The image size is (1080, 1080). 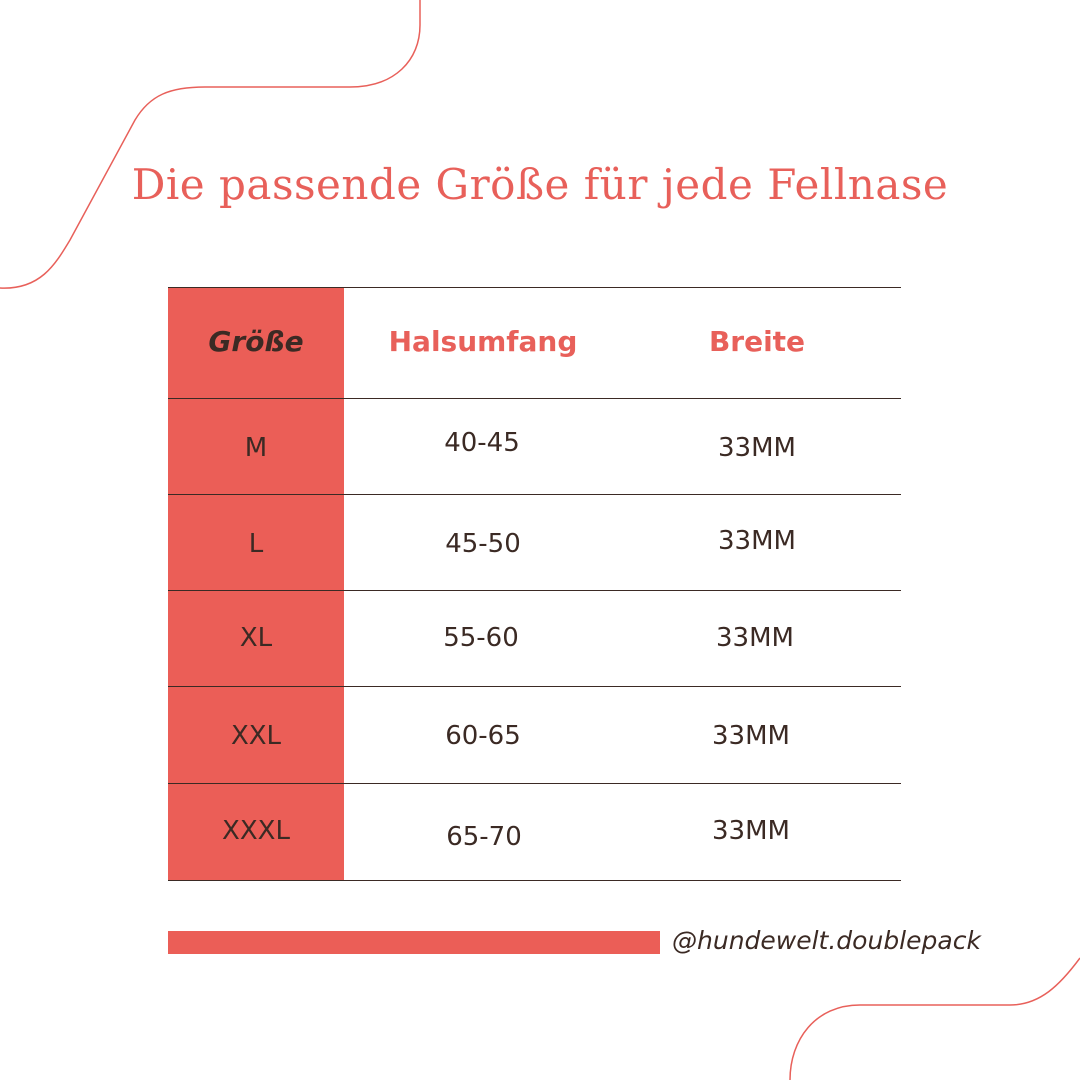 What do you see at coordinates (256, 583) in the screenshot?
I see `size-column-background` at bounding box center [256, 583].